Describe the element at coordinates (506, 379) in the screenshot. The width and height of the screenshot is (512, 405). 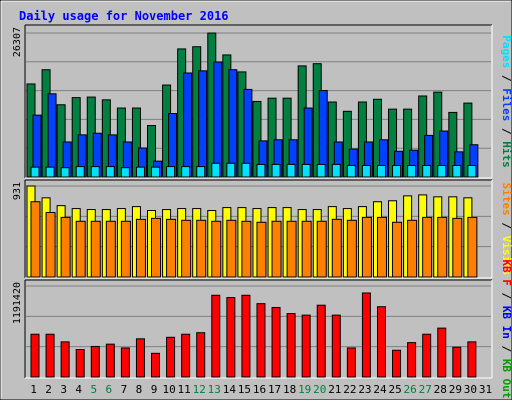
I see `side-label-part: KB Out` at that location.